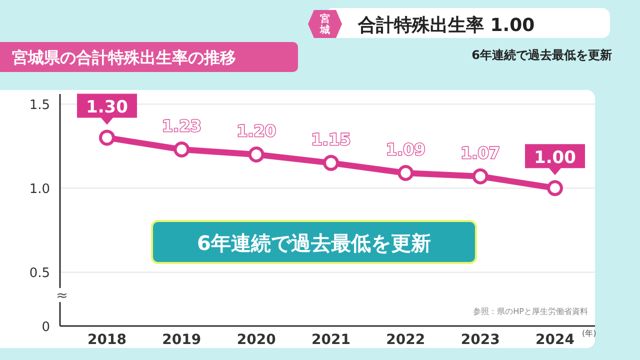 This screenshot has width=640, height=360. I want to click on x-tick-label: 2023, so click(480, 340).